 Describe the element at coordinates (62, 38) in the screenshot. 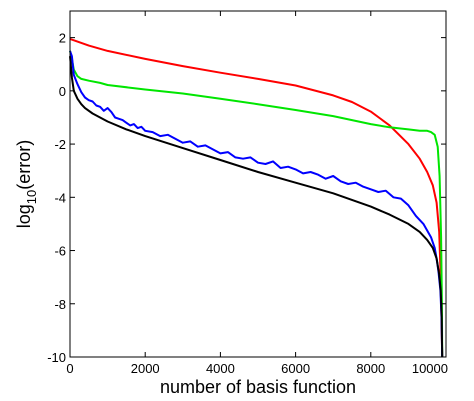

I see `y-tick-label: 2` at that location.